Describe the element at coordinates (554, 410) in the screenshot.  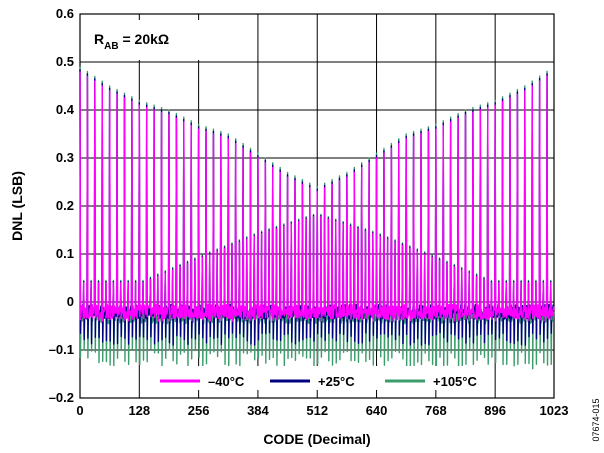
I see `x-tick-label: 1023` at that location.